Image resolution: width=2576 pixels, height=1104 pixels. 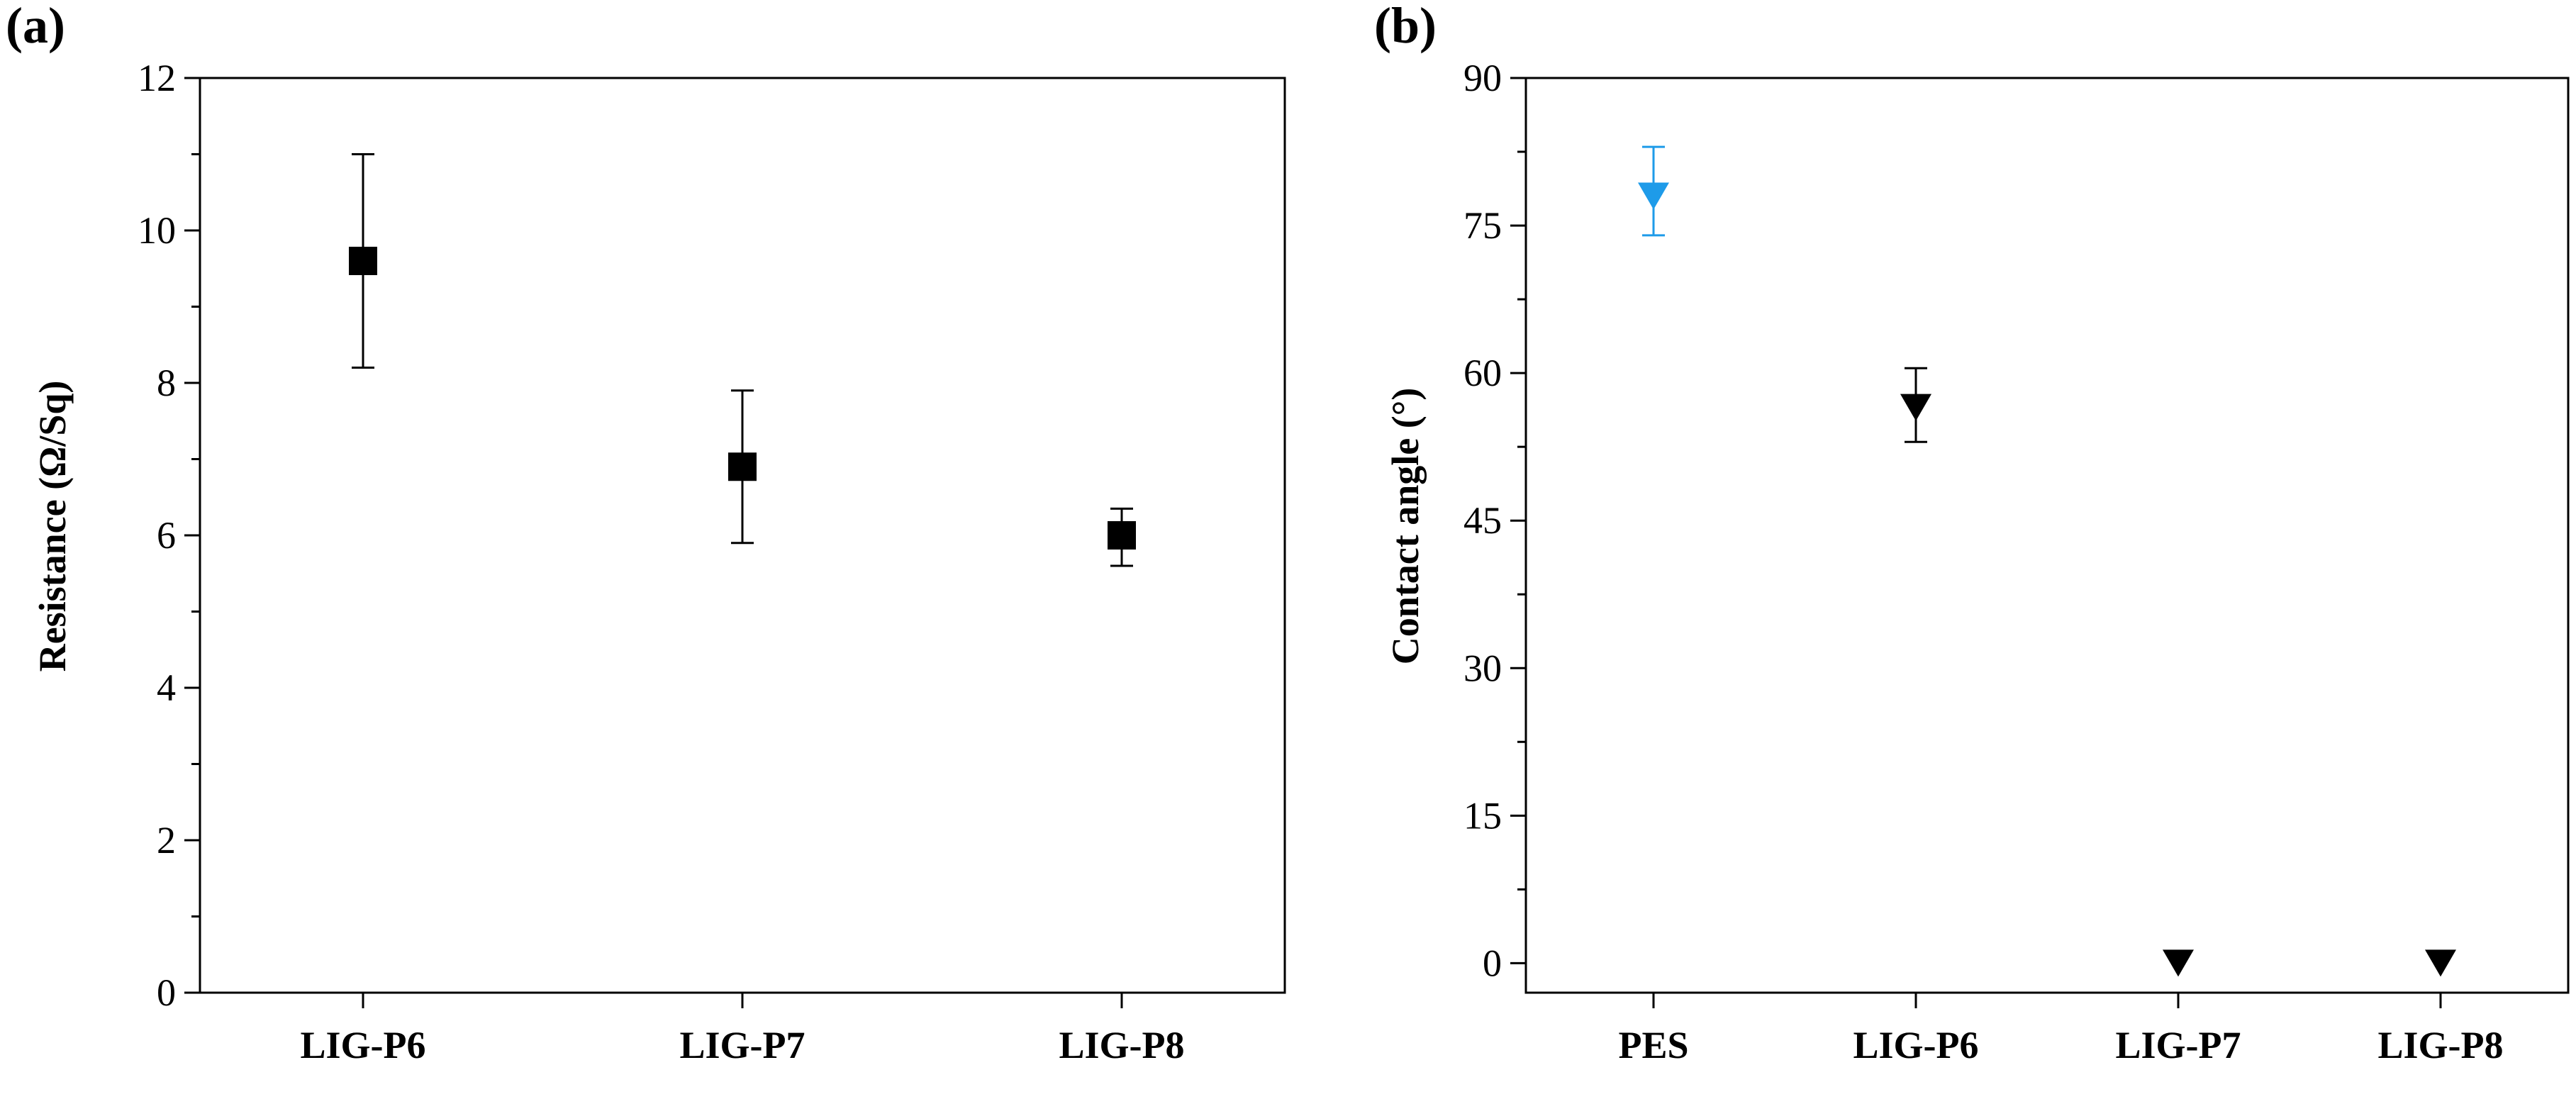 I want to click on panel-b-y-tick-label: 60, so click(x=1482, y=373).